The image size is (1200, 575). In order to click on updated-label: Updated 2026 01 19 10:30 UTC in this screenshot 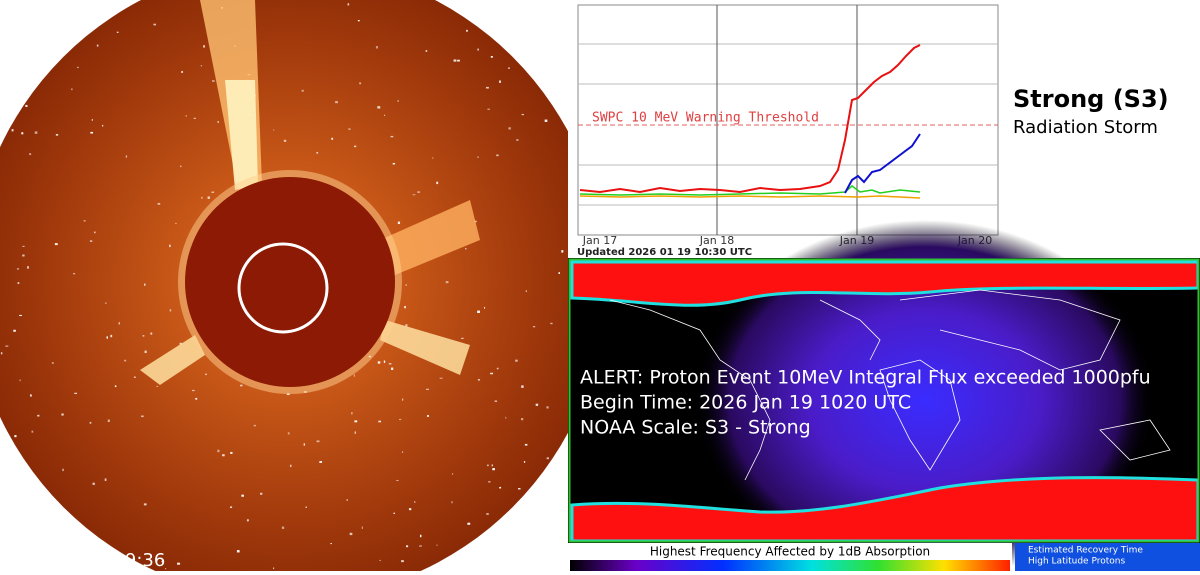, I will do `click(664, 252)`.